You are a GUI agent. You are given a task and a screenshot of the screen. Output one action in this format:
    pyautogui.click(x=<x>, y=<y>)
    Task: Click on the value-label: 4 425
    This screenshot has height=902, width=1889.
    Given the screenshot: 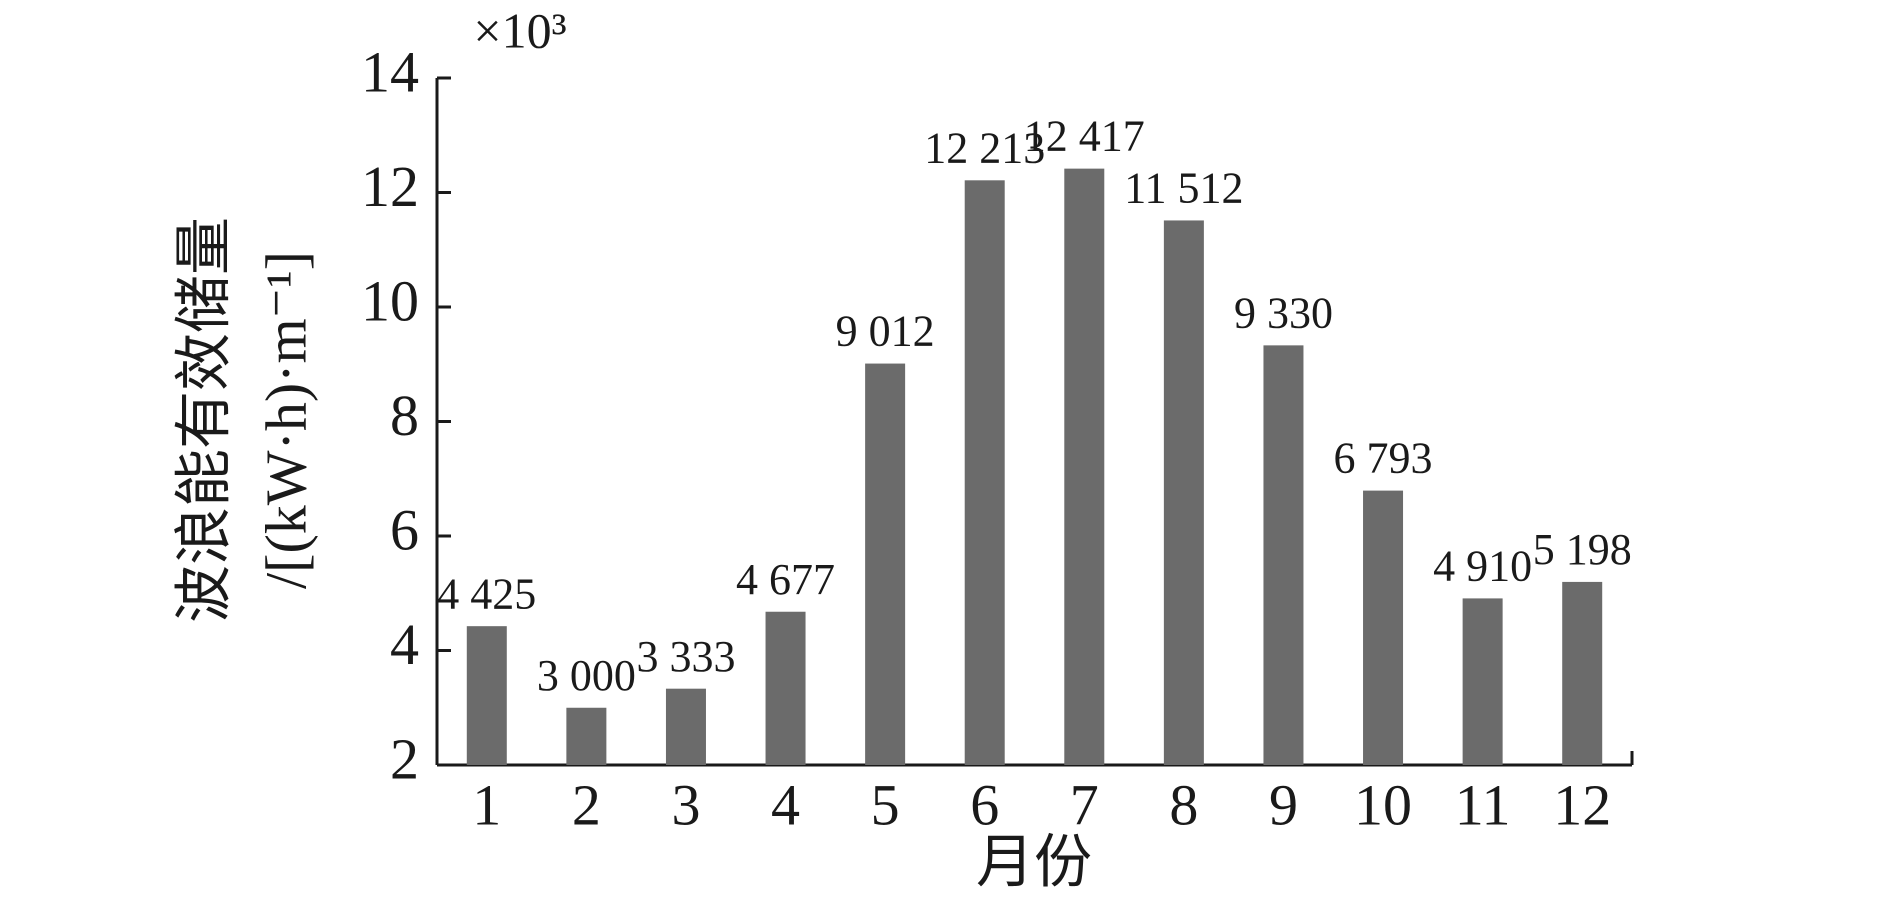 What is the action you would take?
    pyautogui.click(x=486, y=593)
    